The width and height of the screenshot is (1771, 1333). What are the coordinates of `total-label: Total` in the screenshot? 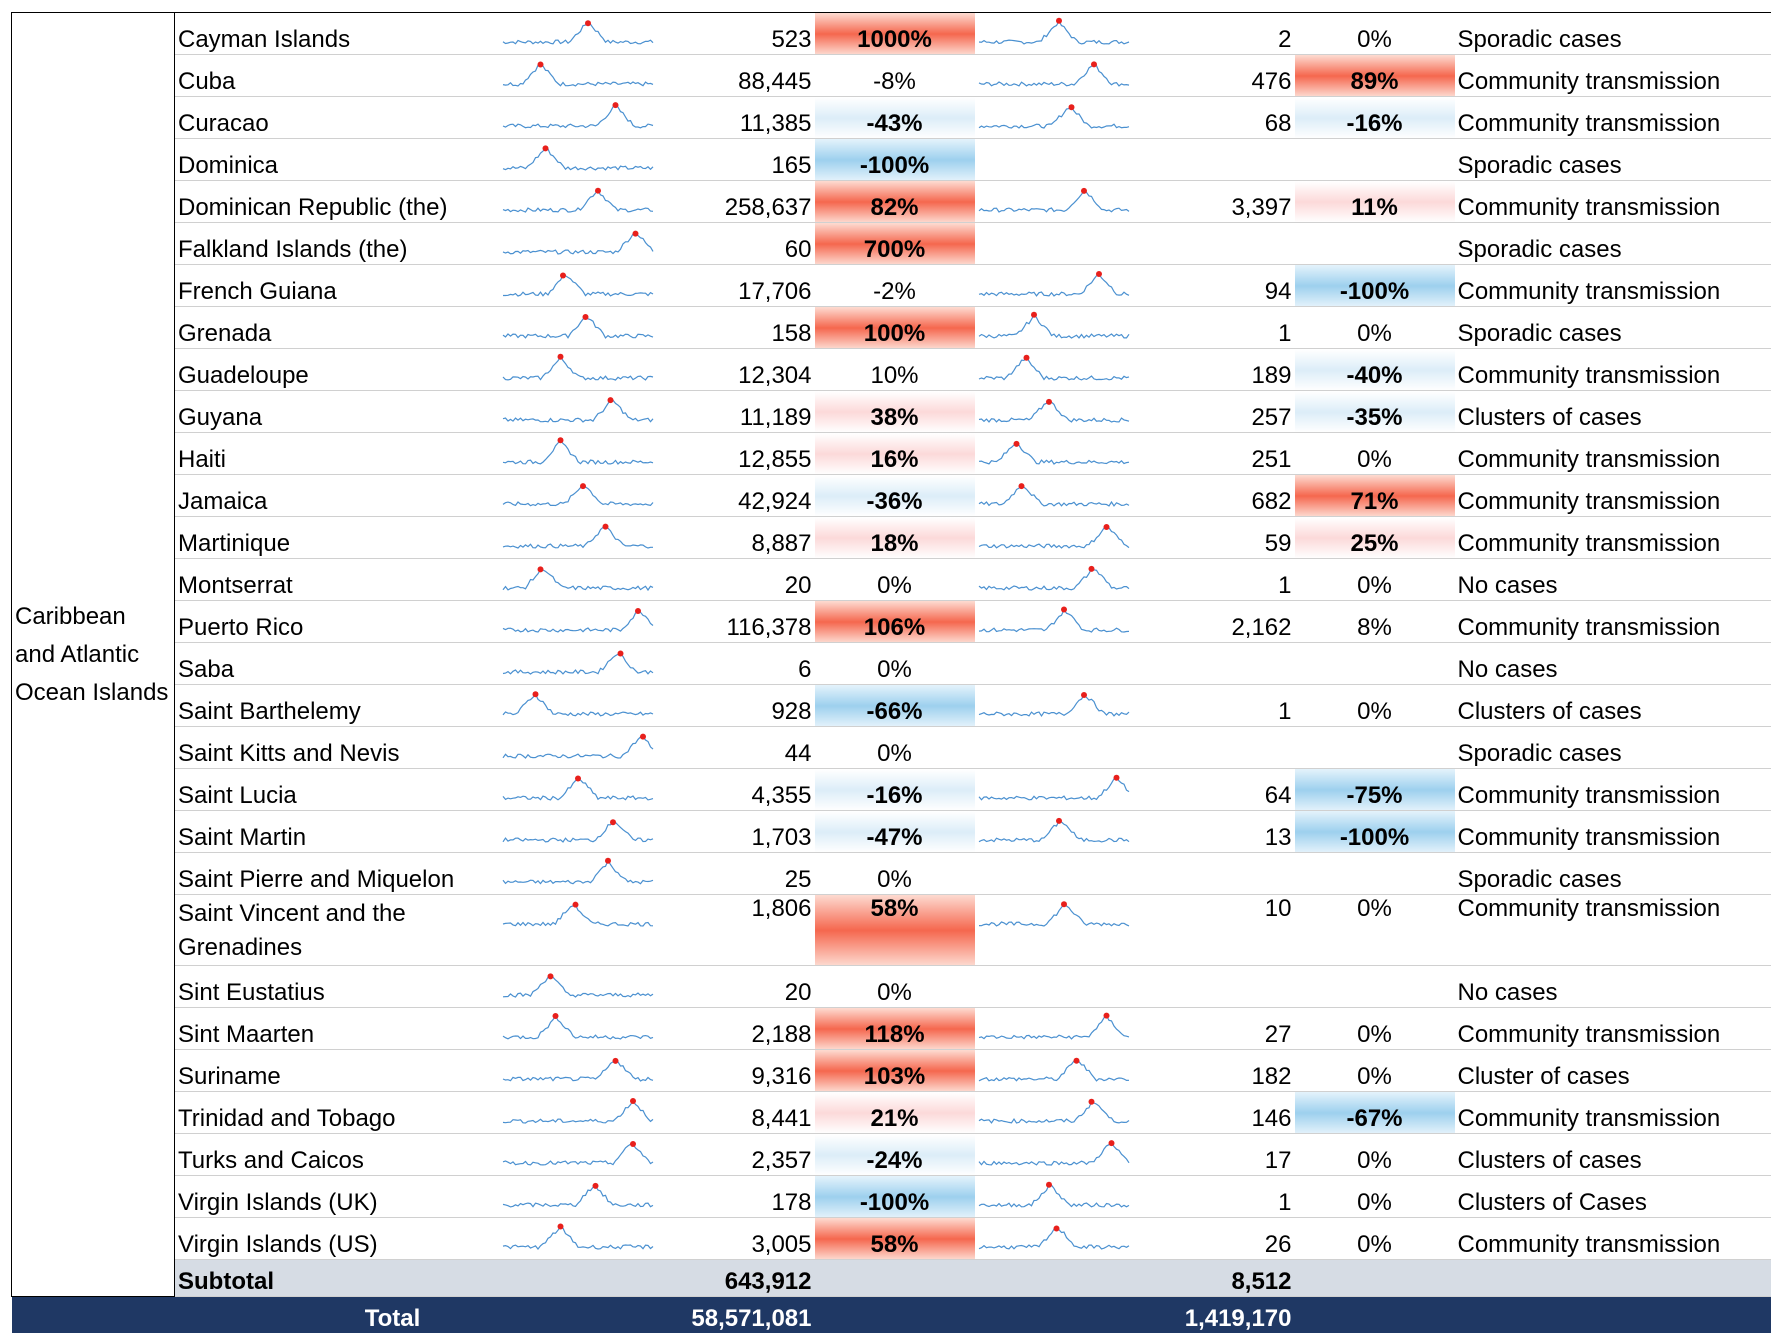 It's located at (334, 1315).